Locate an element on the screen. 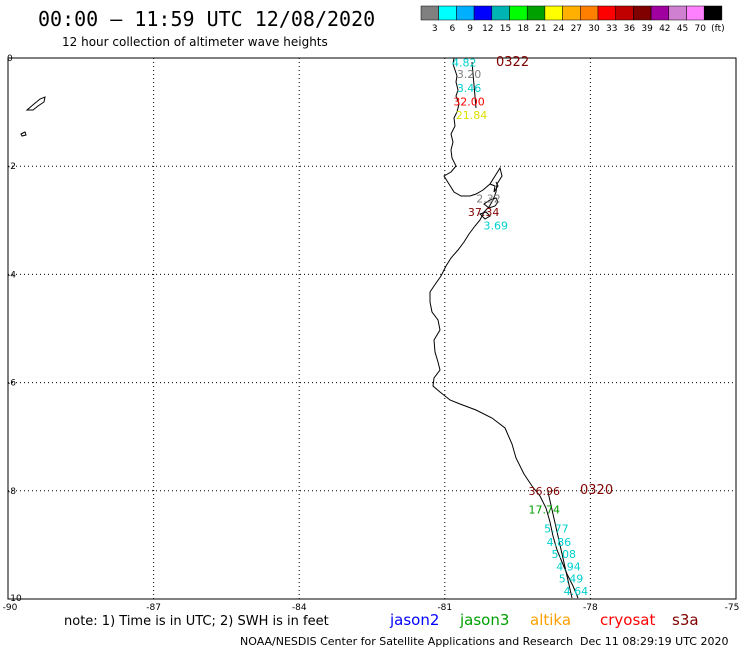 The image size is (740, 650). wave-height-value: 5.77 is located at coordinates (556, 529).